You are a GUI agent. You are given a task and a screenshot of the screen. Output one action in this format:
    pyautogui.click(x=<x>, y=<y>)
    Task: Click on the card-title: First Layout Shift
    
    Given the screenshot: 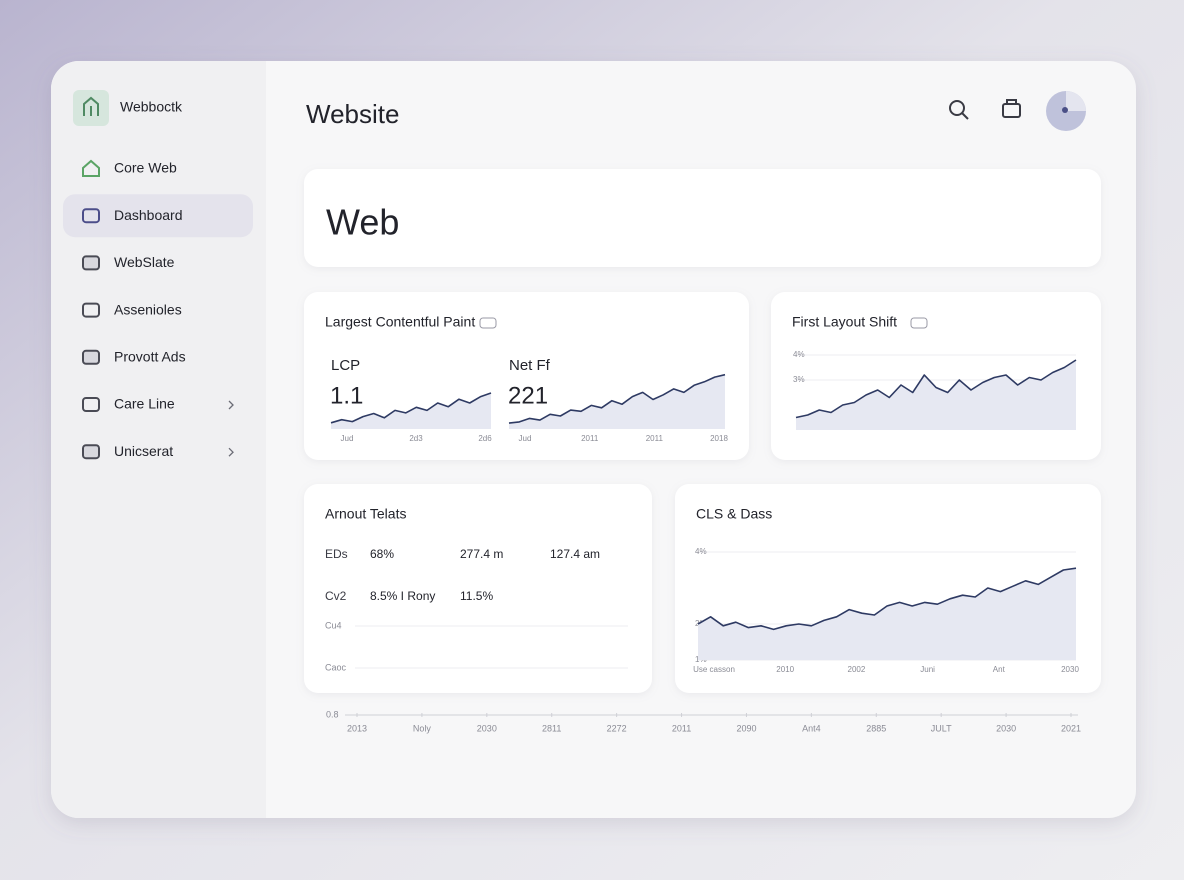 What is the action you would take?
    pyautogui.click(x=844, y=322)
    